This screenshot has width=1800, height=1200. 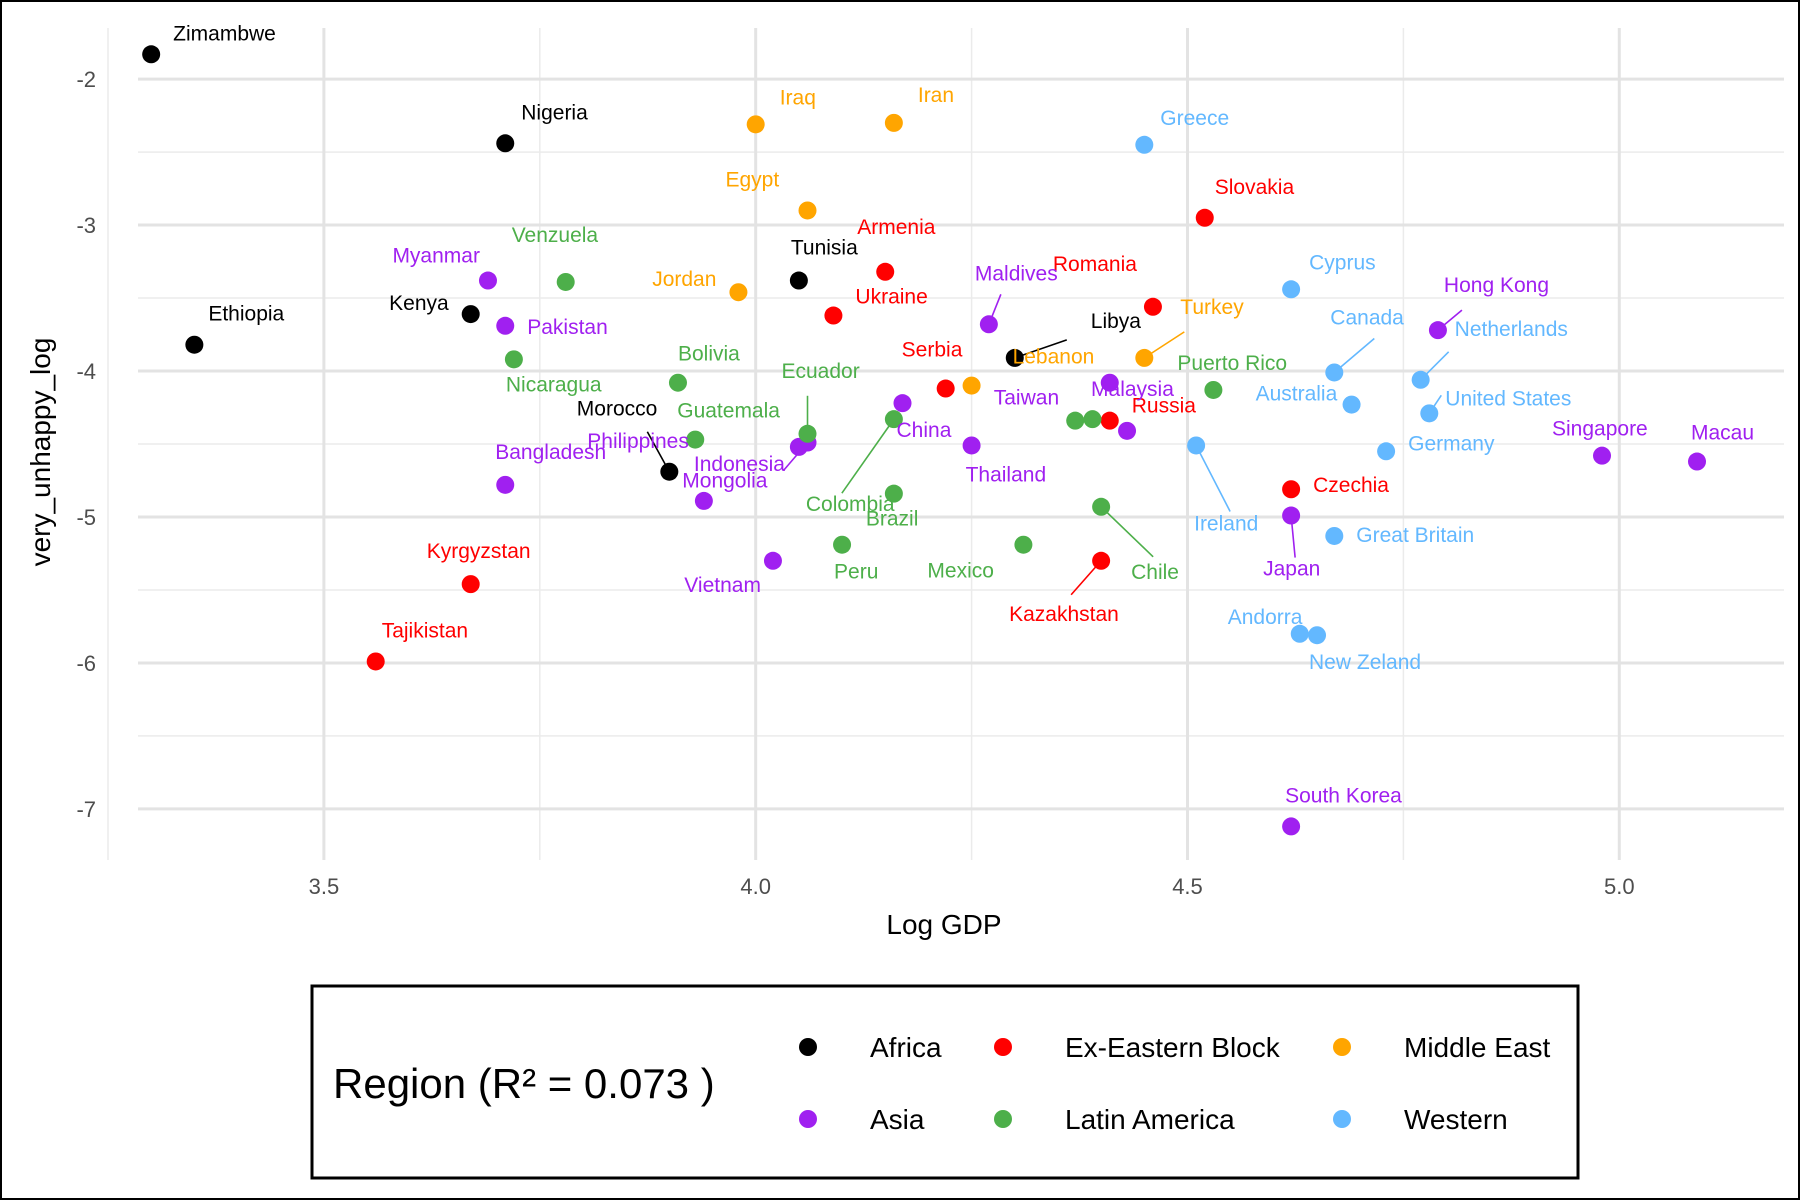 I want to click on point-label: Bolivia, so click(x=709, y=354).